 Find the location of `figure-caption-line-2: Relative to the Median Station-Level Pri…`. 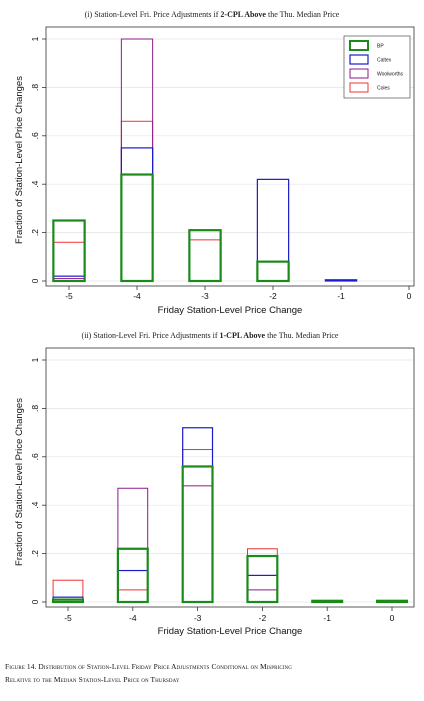

figure-caption-line-2: Relative to the Median Station-Level Pri… is located at coordinates (92, 679).